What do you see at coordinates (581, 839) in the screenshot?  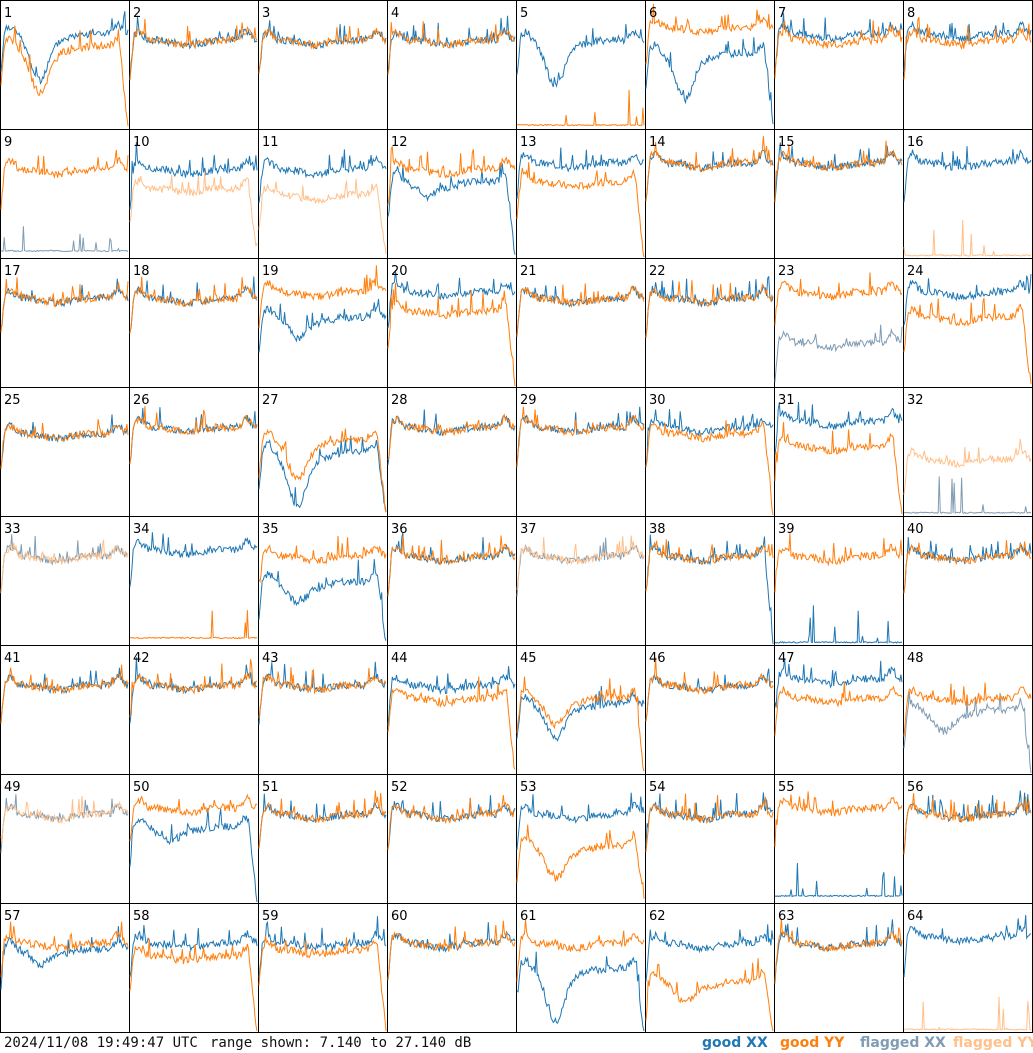 I see `panel-53: 53` at bounding box center [581, 839].